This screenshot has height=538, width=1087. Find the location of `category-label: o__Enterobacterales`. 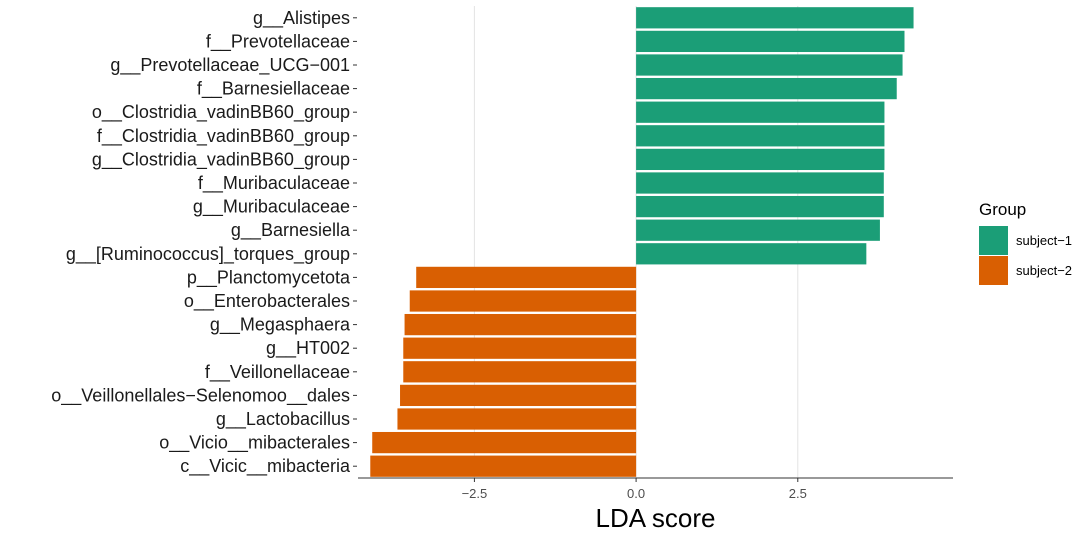

category-label: o__Enterobacterales is located at coordinates (267, 301).